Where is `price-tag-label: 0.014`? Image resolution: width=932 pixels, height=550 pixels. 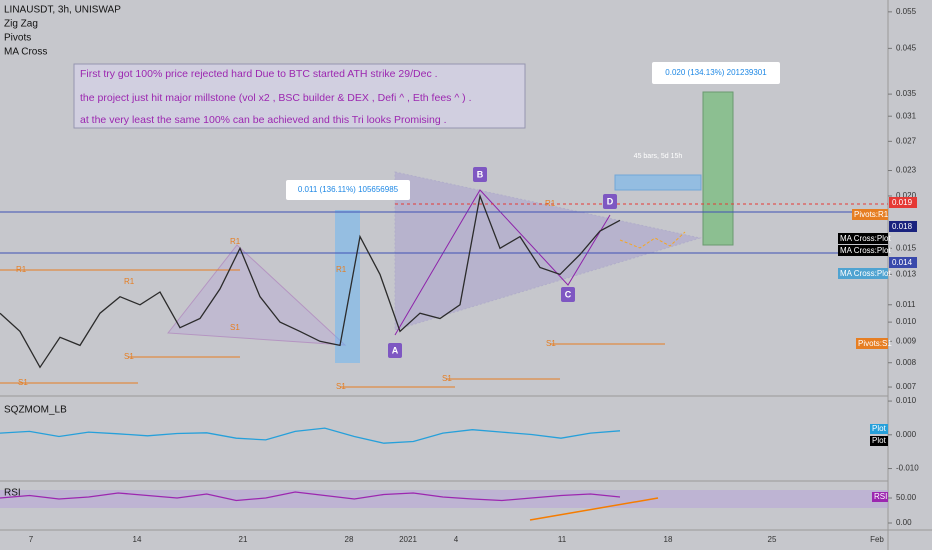 price-tag-label: 0.014 is located at coordinates (902, 262).